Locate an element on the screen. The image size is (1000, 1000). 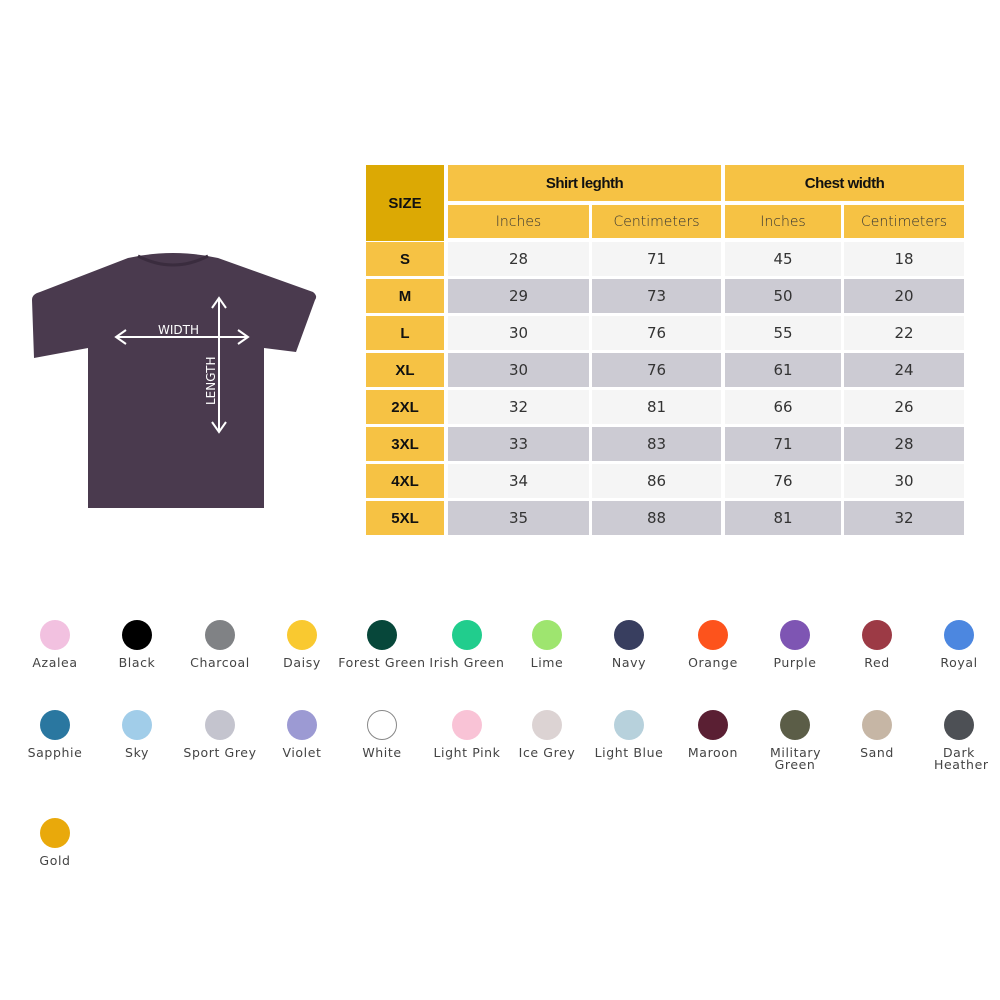
tshirt-shape is located at coordinates (174, 380).